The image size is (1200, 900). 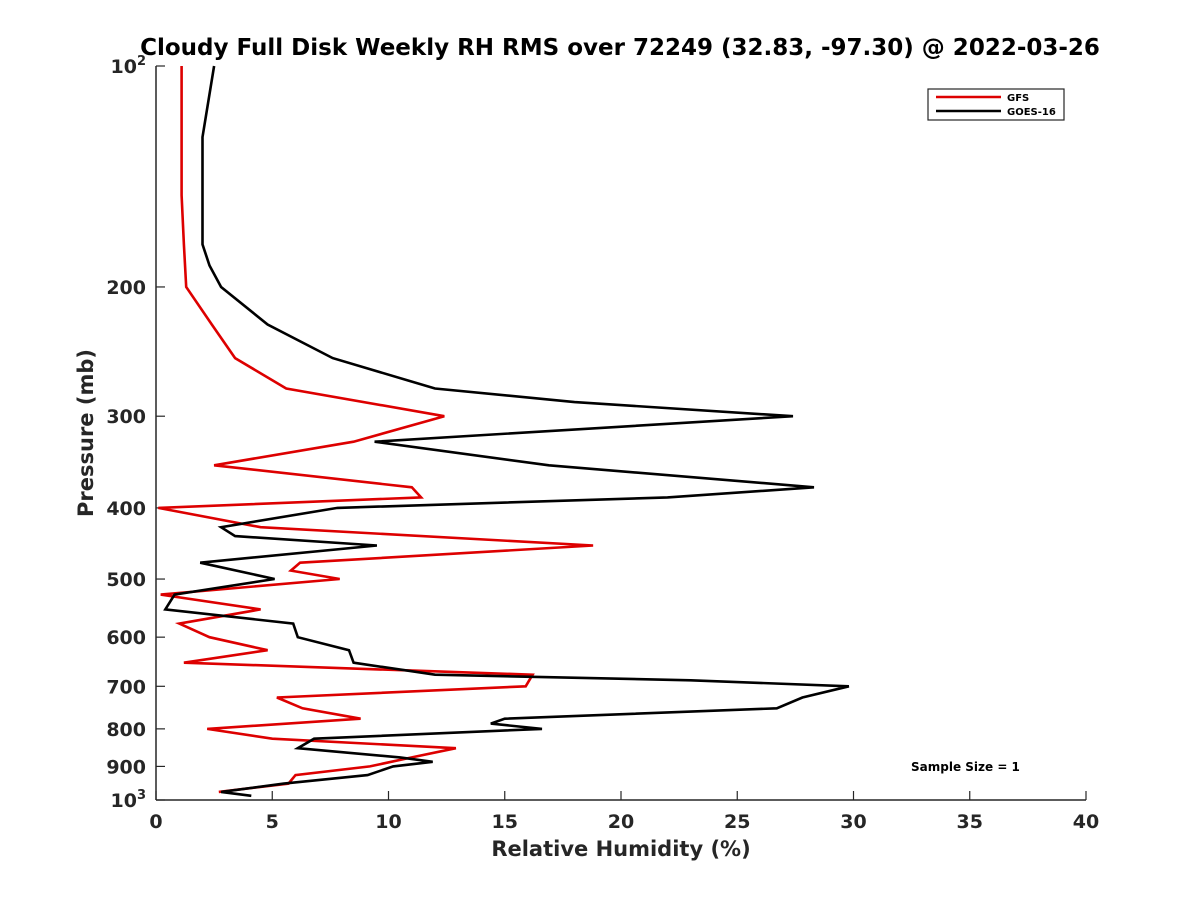 I want to click on x-tick-label: 20, so click(x=621, y=822).